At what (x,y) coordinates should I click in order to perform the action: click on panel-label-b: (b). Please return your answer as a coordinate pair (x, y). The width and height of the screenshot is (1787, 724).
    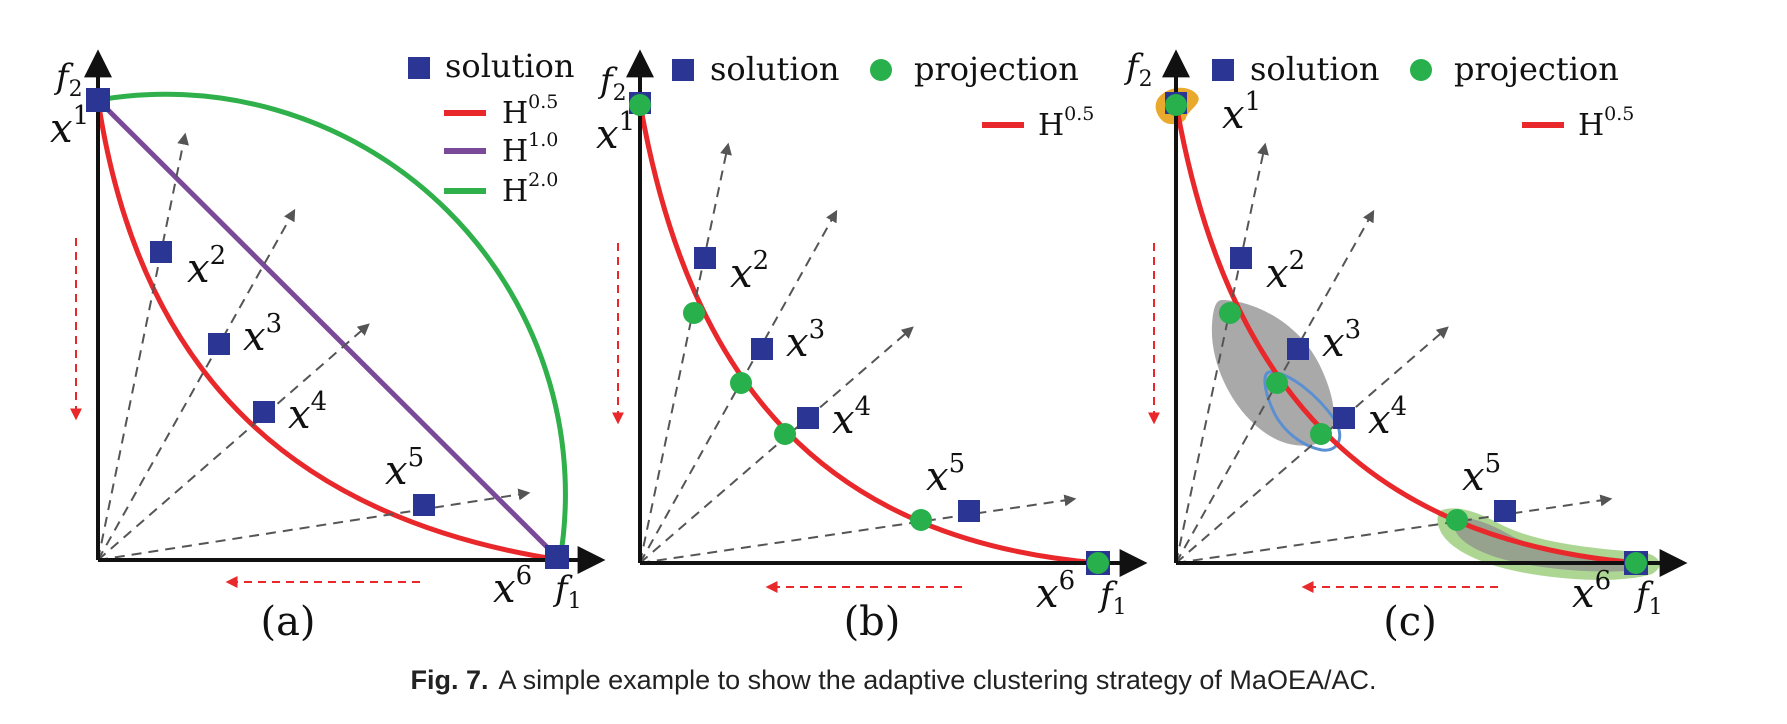
    Looking at the image, I should click on (872, 622).